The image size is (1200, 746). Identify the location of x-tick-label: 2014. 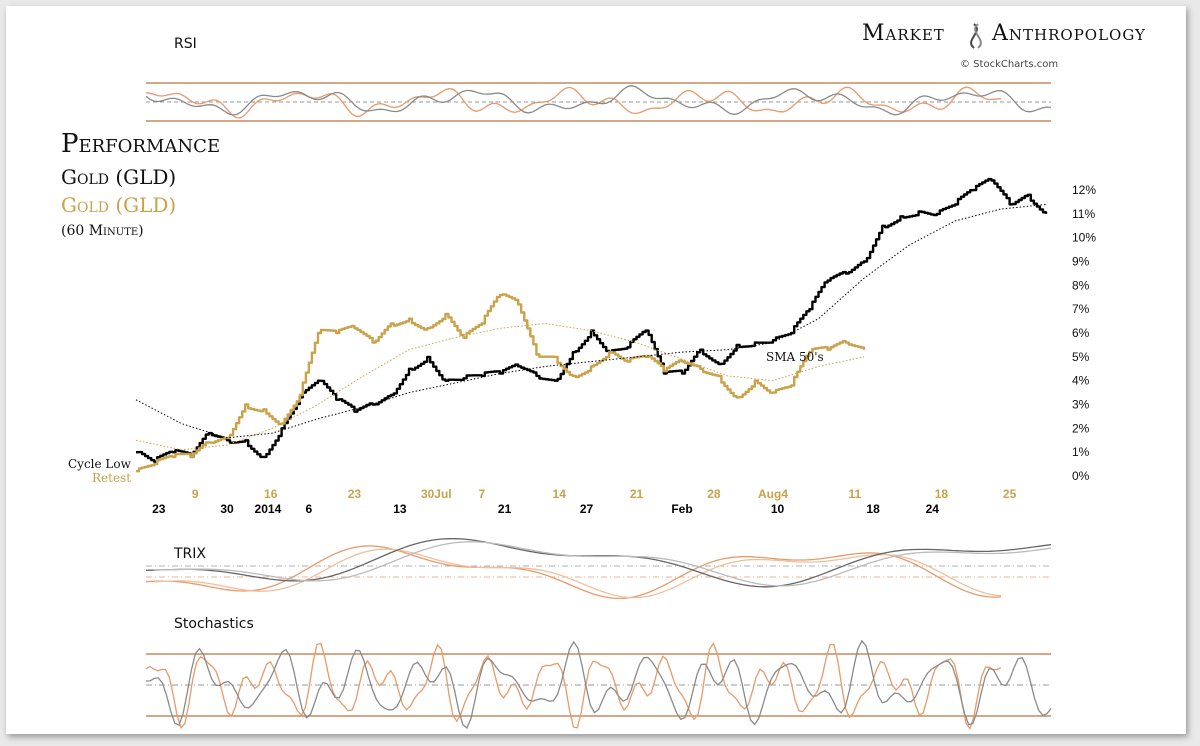
(268, 509).